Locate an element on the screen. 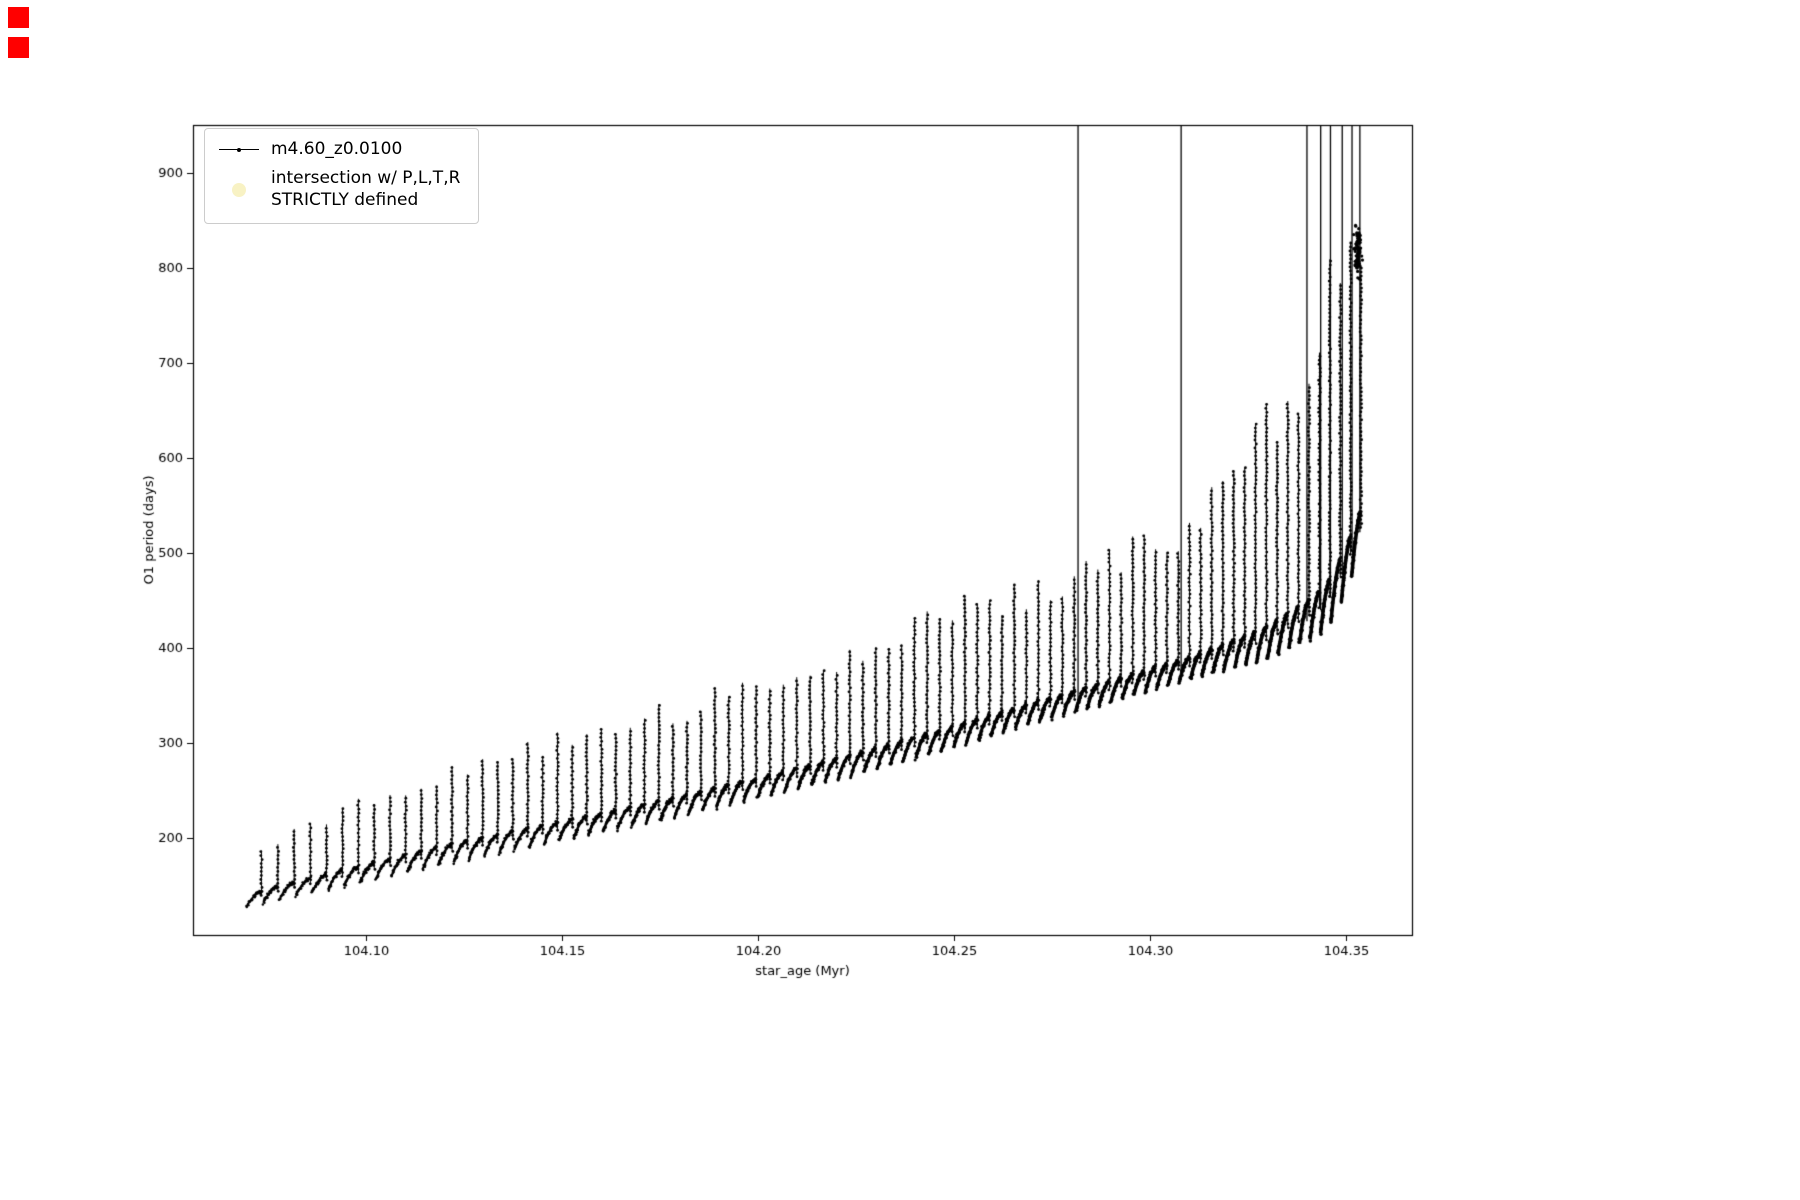 Image resolution: width=1800 pixels, height=1200 pixels. legend-label-series: m4.60_z0.0100 is located at coordinates (337, 149).